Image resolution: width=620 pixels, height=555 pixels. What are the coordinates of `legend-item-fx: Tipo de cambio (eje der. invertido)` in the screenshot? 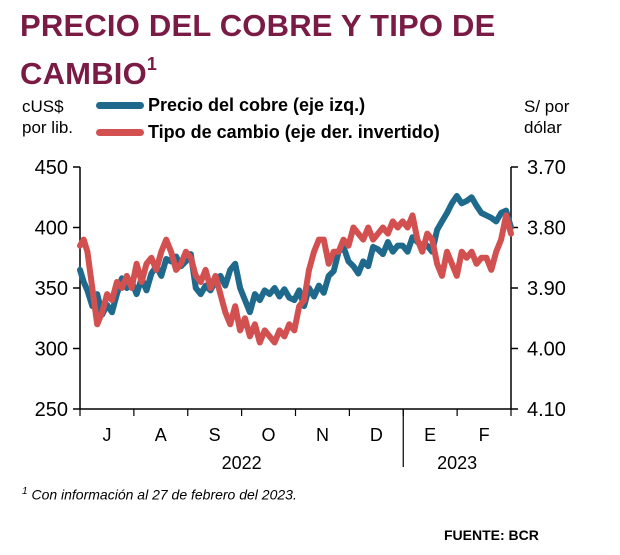 It's located at (268, 132).